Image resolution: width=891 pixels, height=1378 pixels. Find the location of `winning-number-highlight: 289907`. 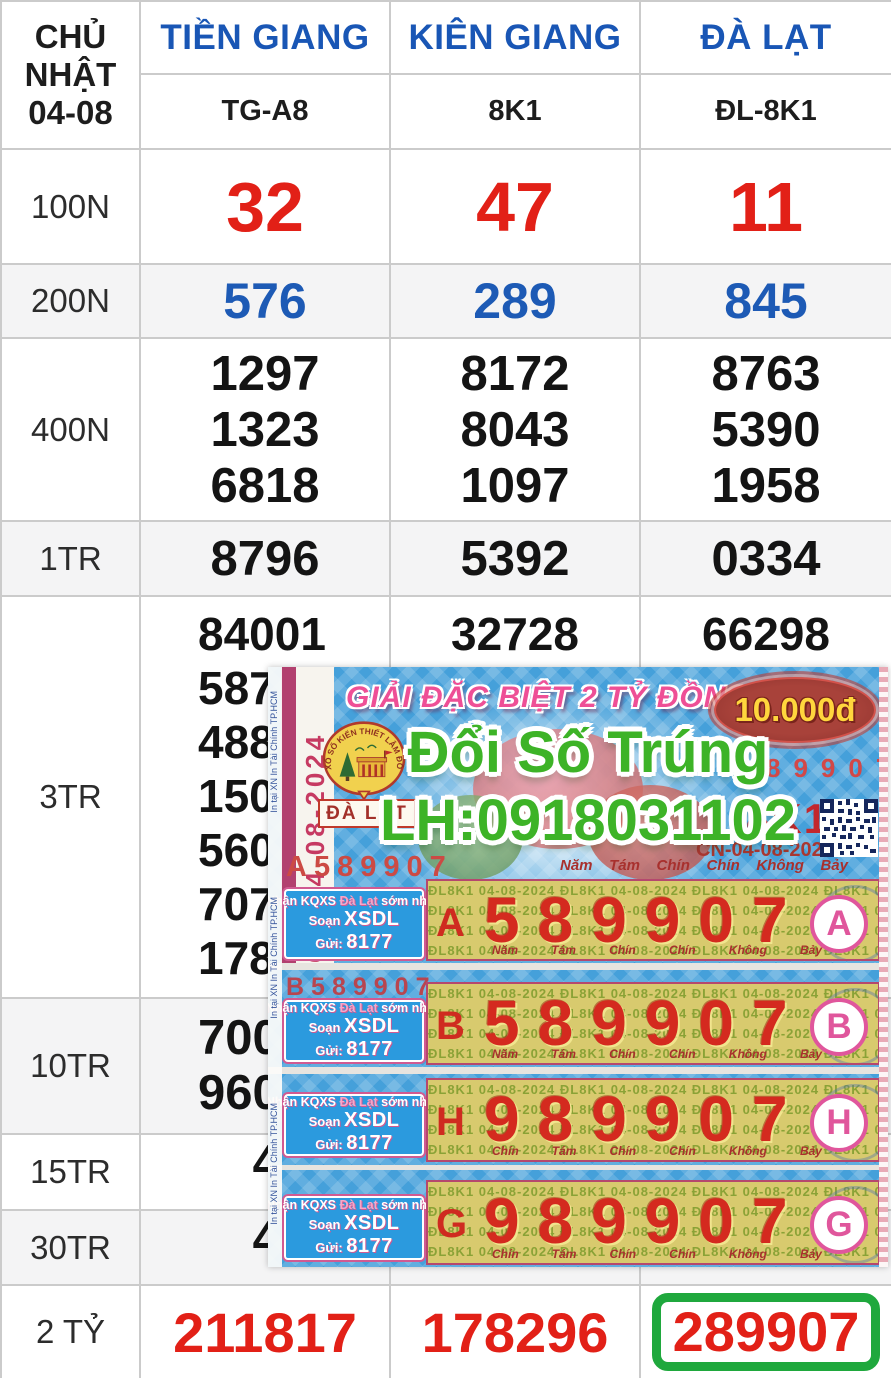

winning-number-highlight: 289907 is located at coordinates (766, 1332).